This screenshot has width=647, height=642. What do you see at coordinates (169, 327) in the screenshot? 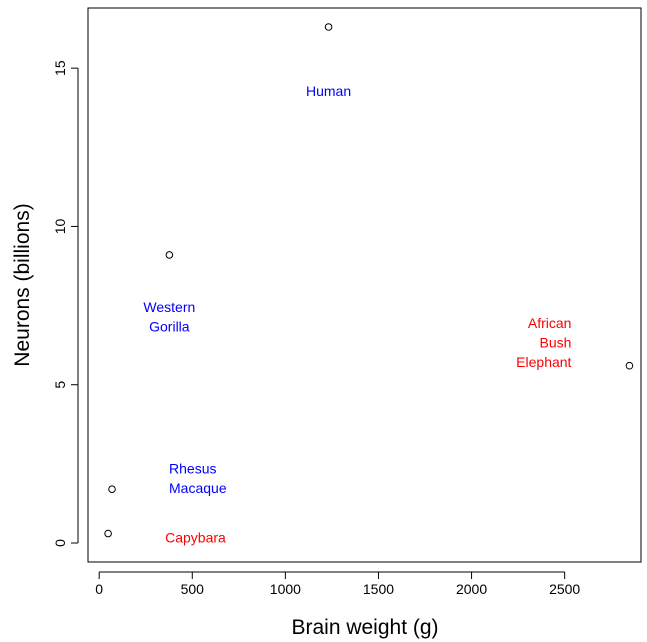
I see `point-label: Gorilla` at bounding box center [169, 327].